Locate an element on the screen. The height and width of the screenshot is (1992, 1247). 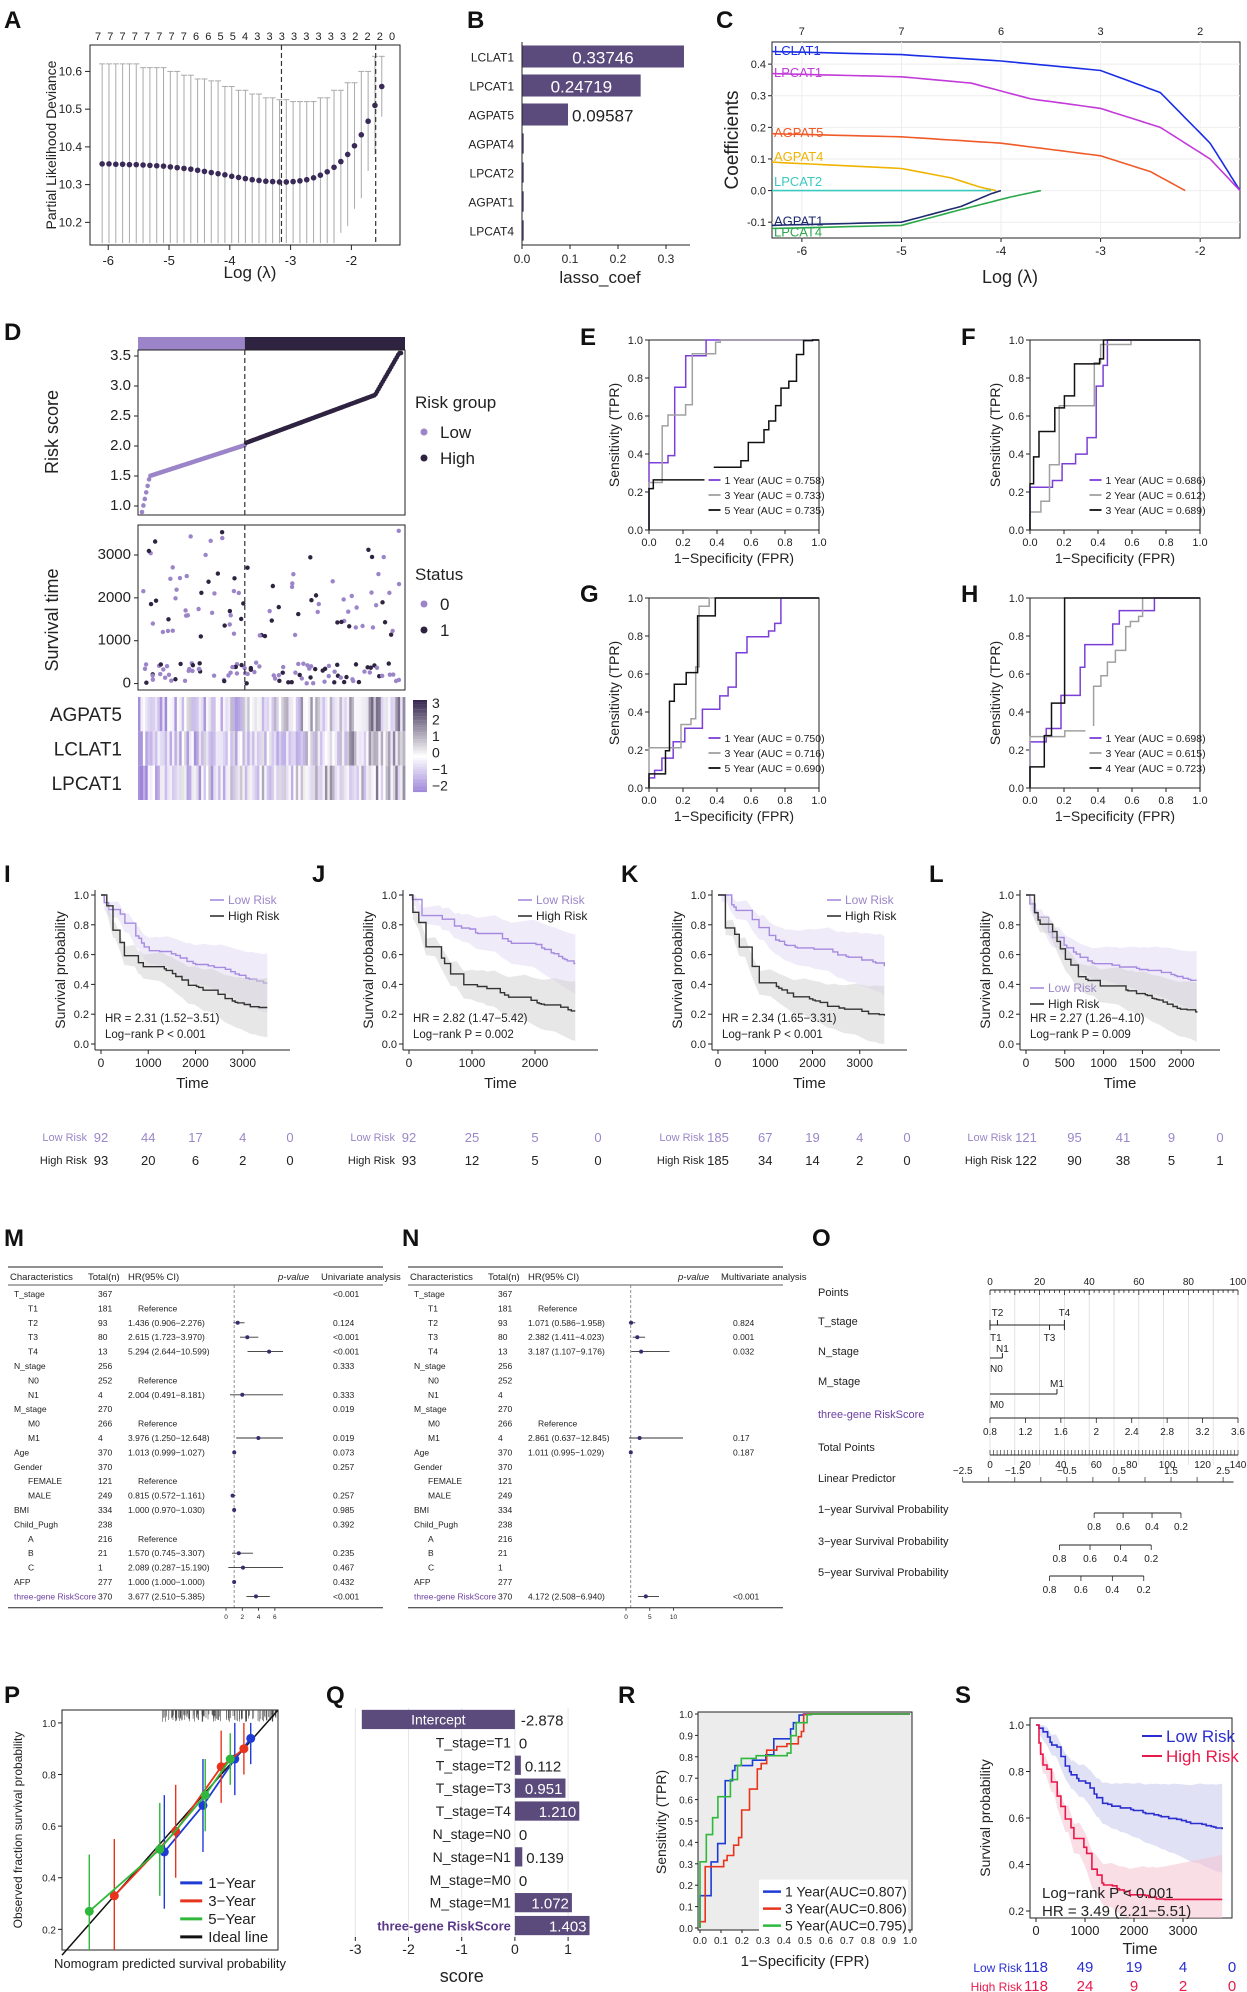
table-cell: 370 is located at coordinates (105, 1452).